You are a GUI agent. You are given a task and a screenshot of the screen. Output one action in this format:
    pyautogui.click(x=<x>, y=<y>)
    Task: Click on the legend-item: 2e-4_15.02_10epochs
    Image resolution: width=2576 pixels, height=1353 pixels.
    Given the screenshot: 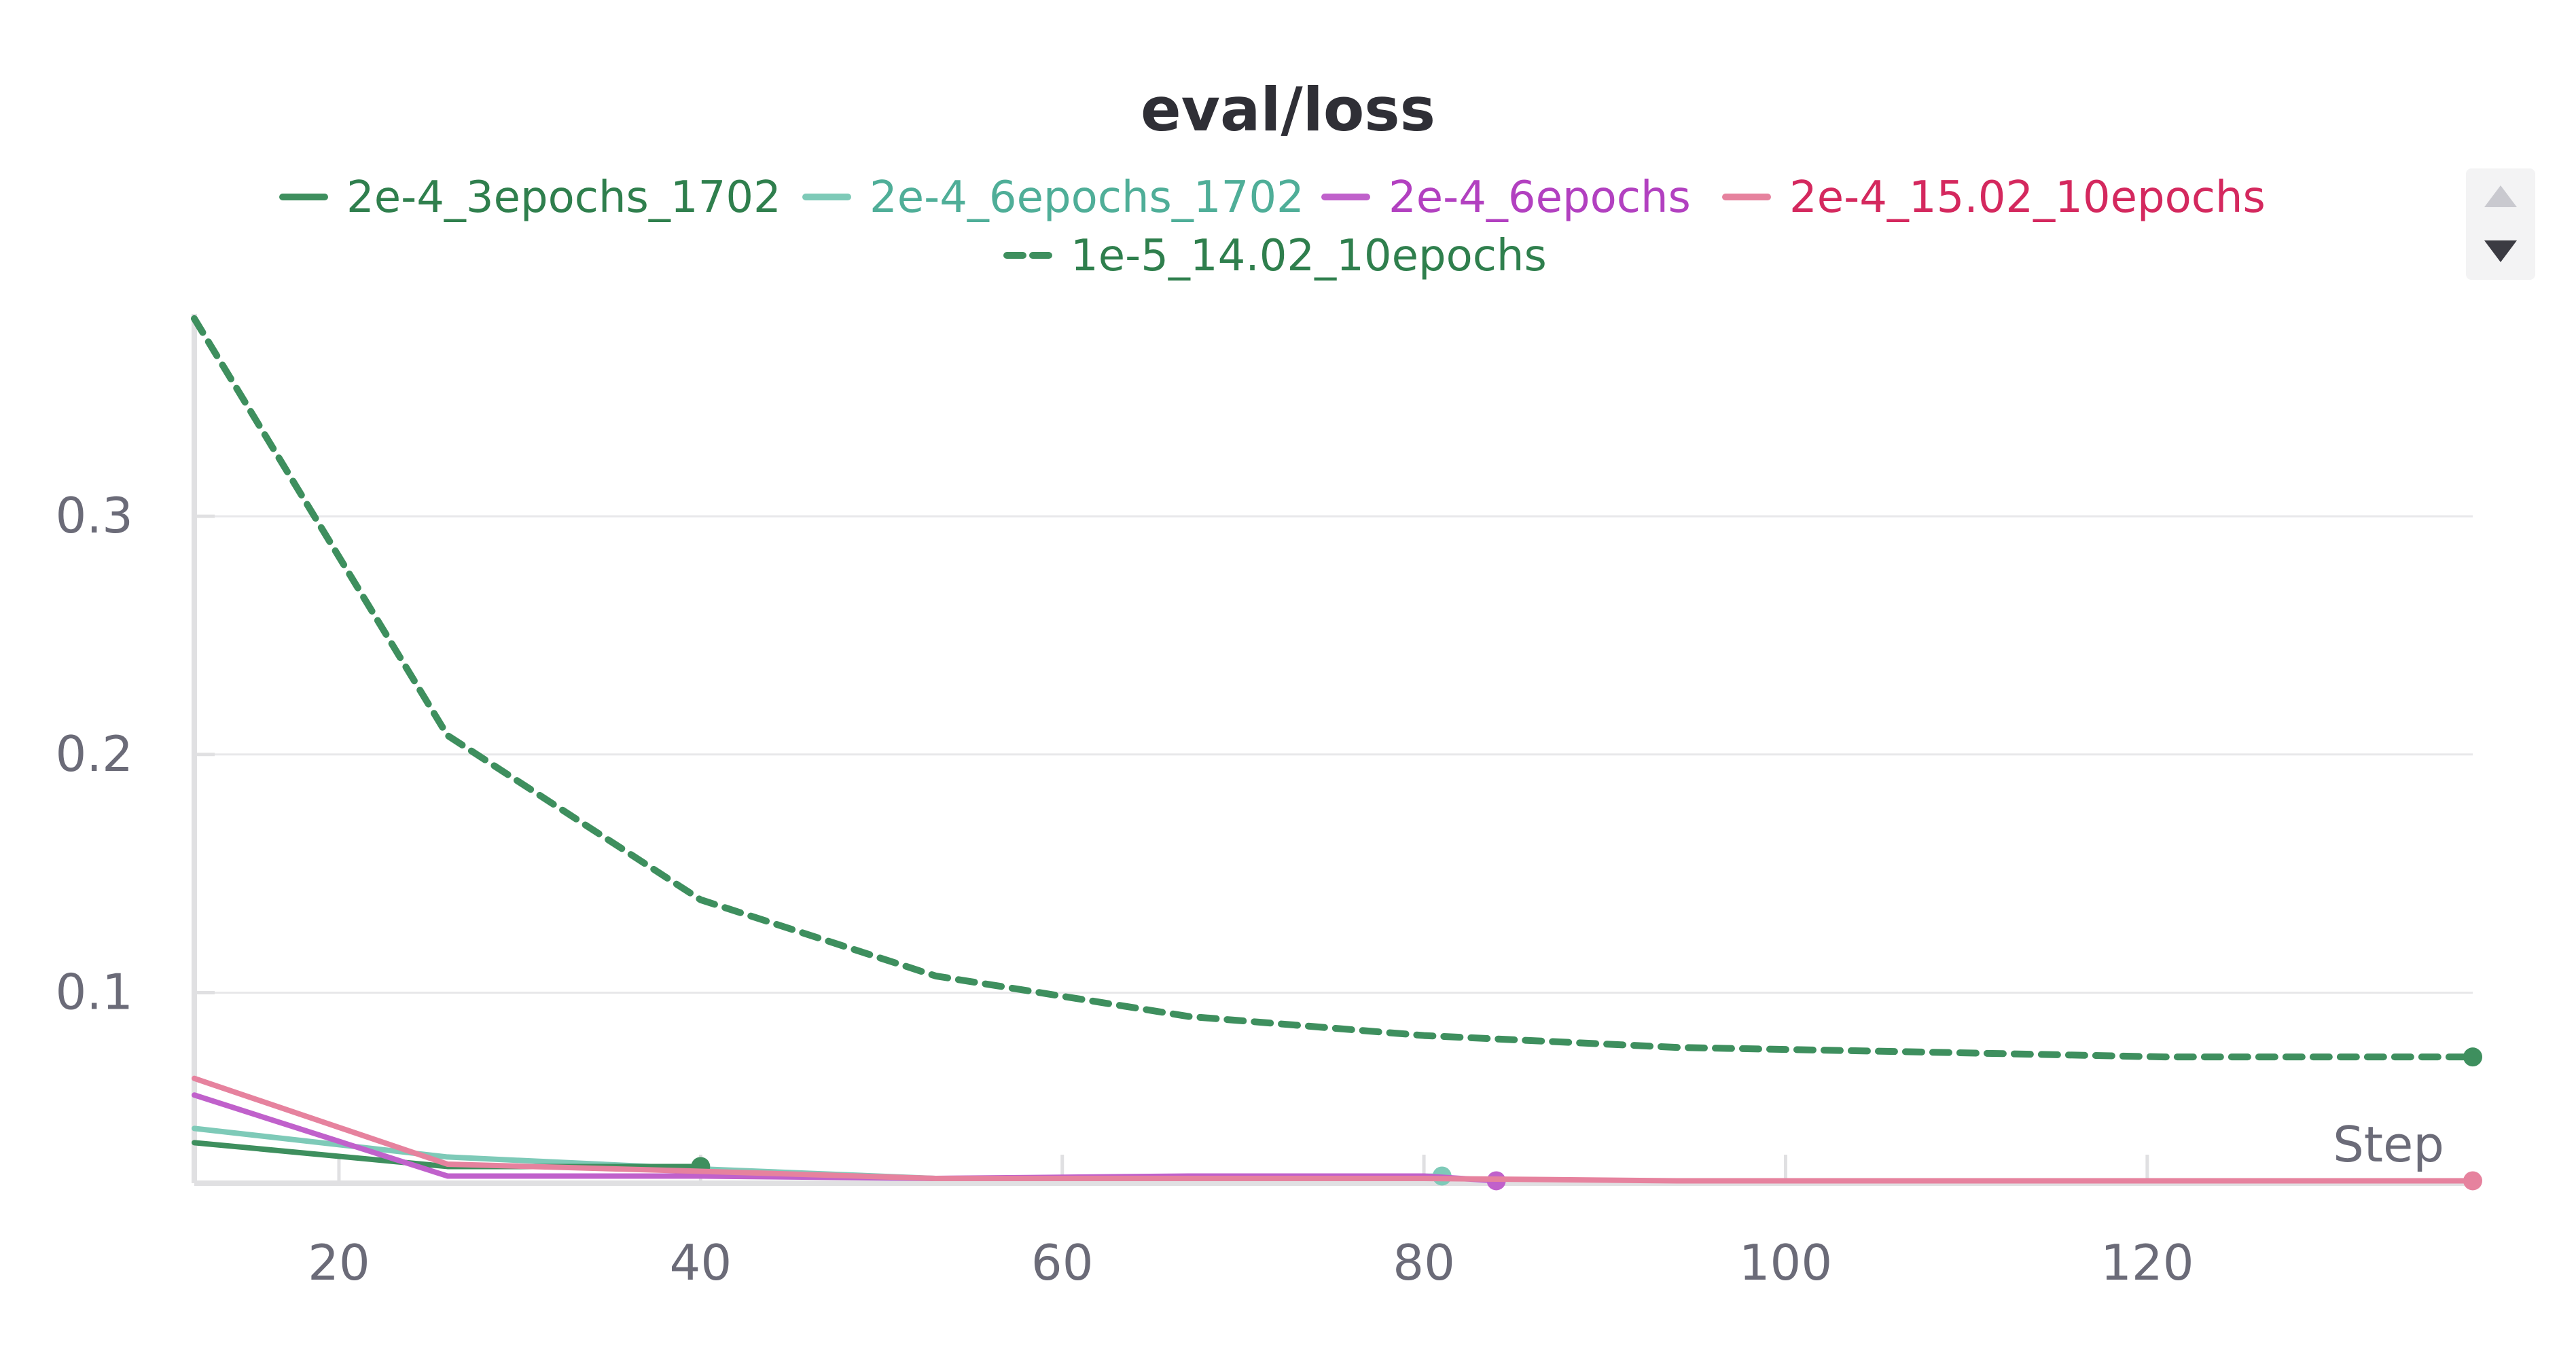 What is the action you would take?
    pyautogui.click(x=1994, y=198)
    